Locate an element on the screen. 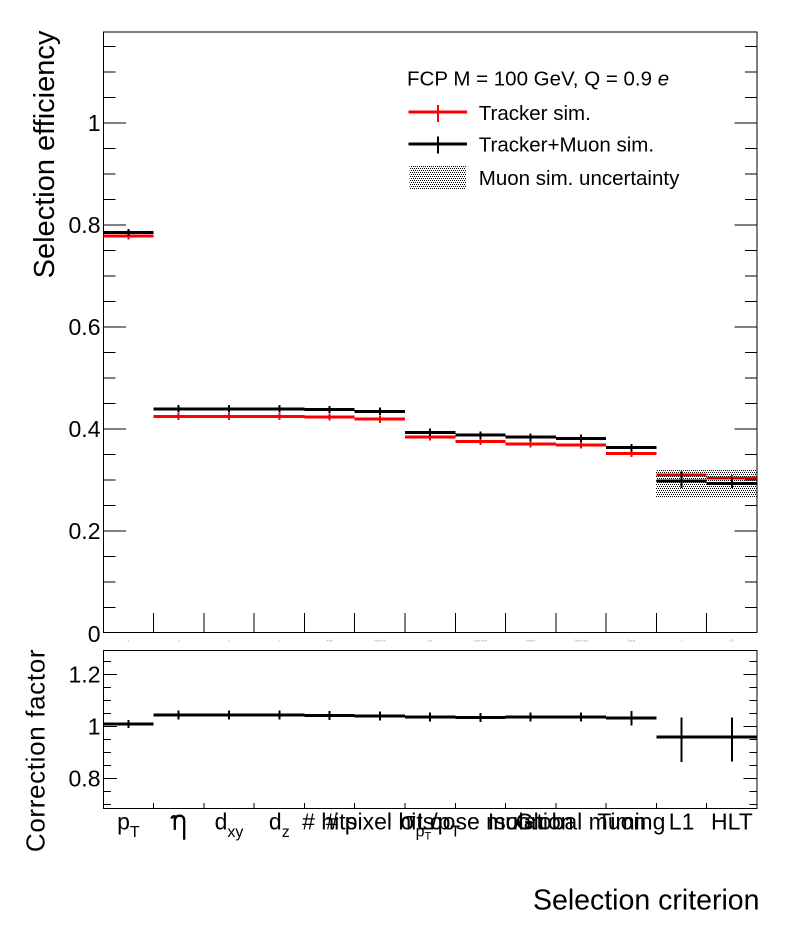  svg-text: η is located at coordinates (179, 640).